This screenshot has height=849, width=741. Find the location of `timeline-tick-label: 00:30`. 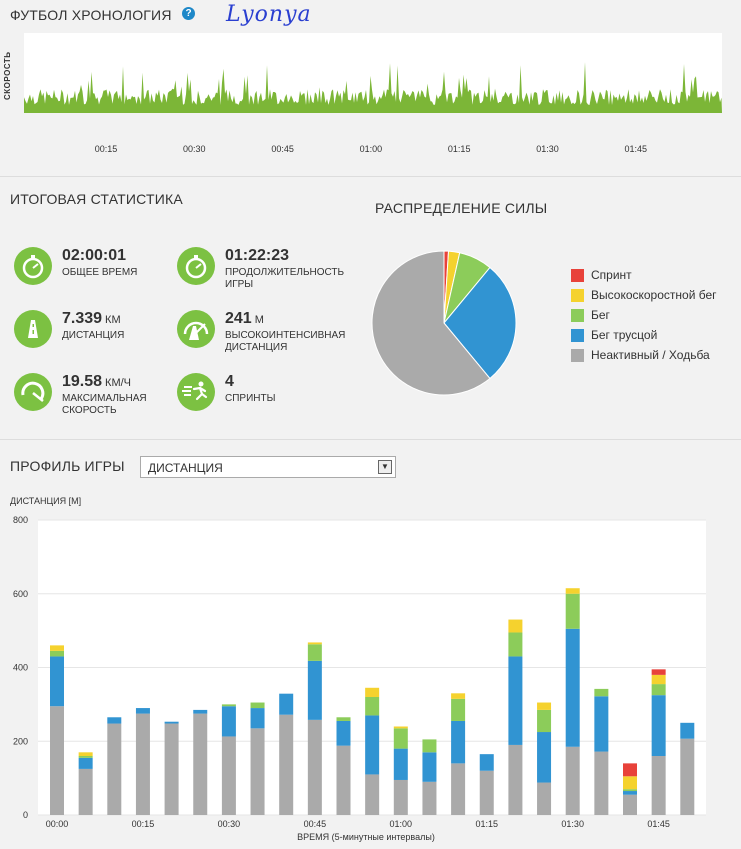

timeline-tick-label: 00:30 is located at coordinates (194, 149).